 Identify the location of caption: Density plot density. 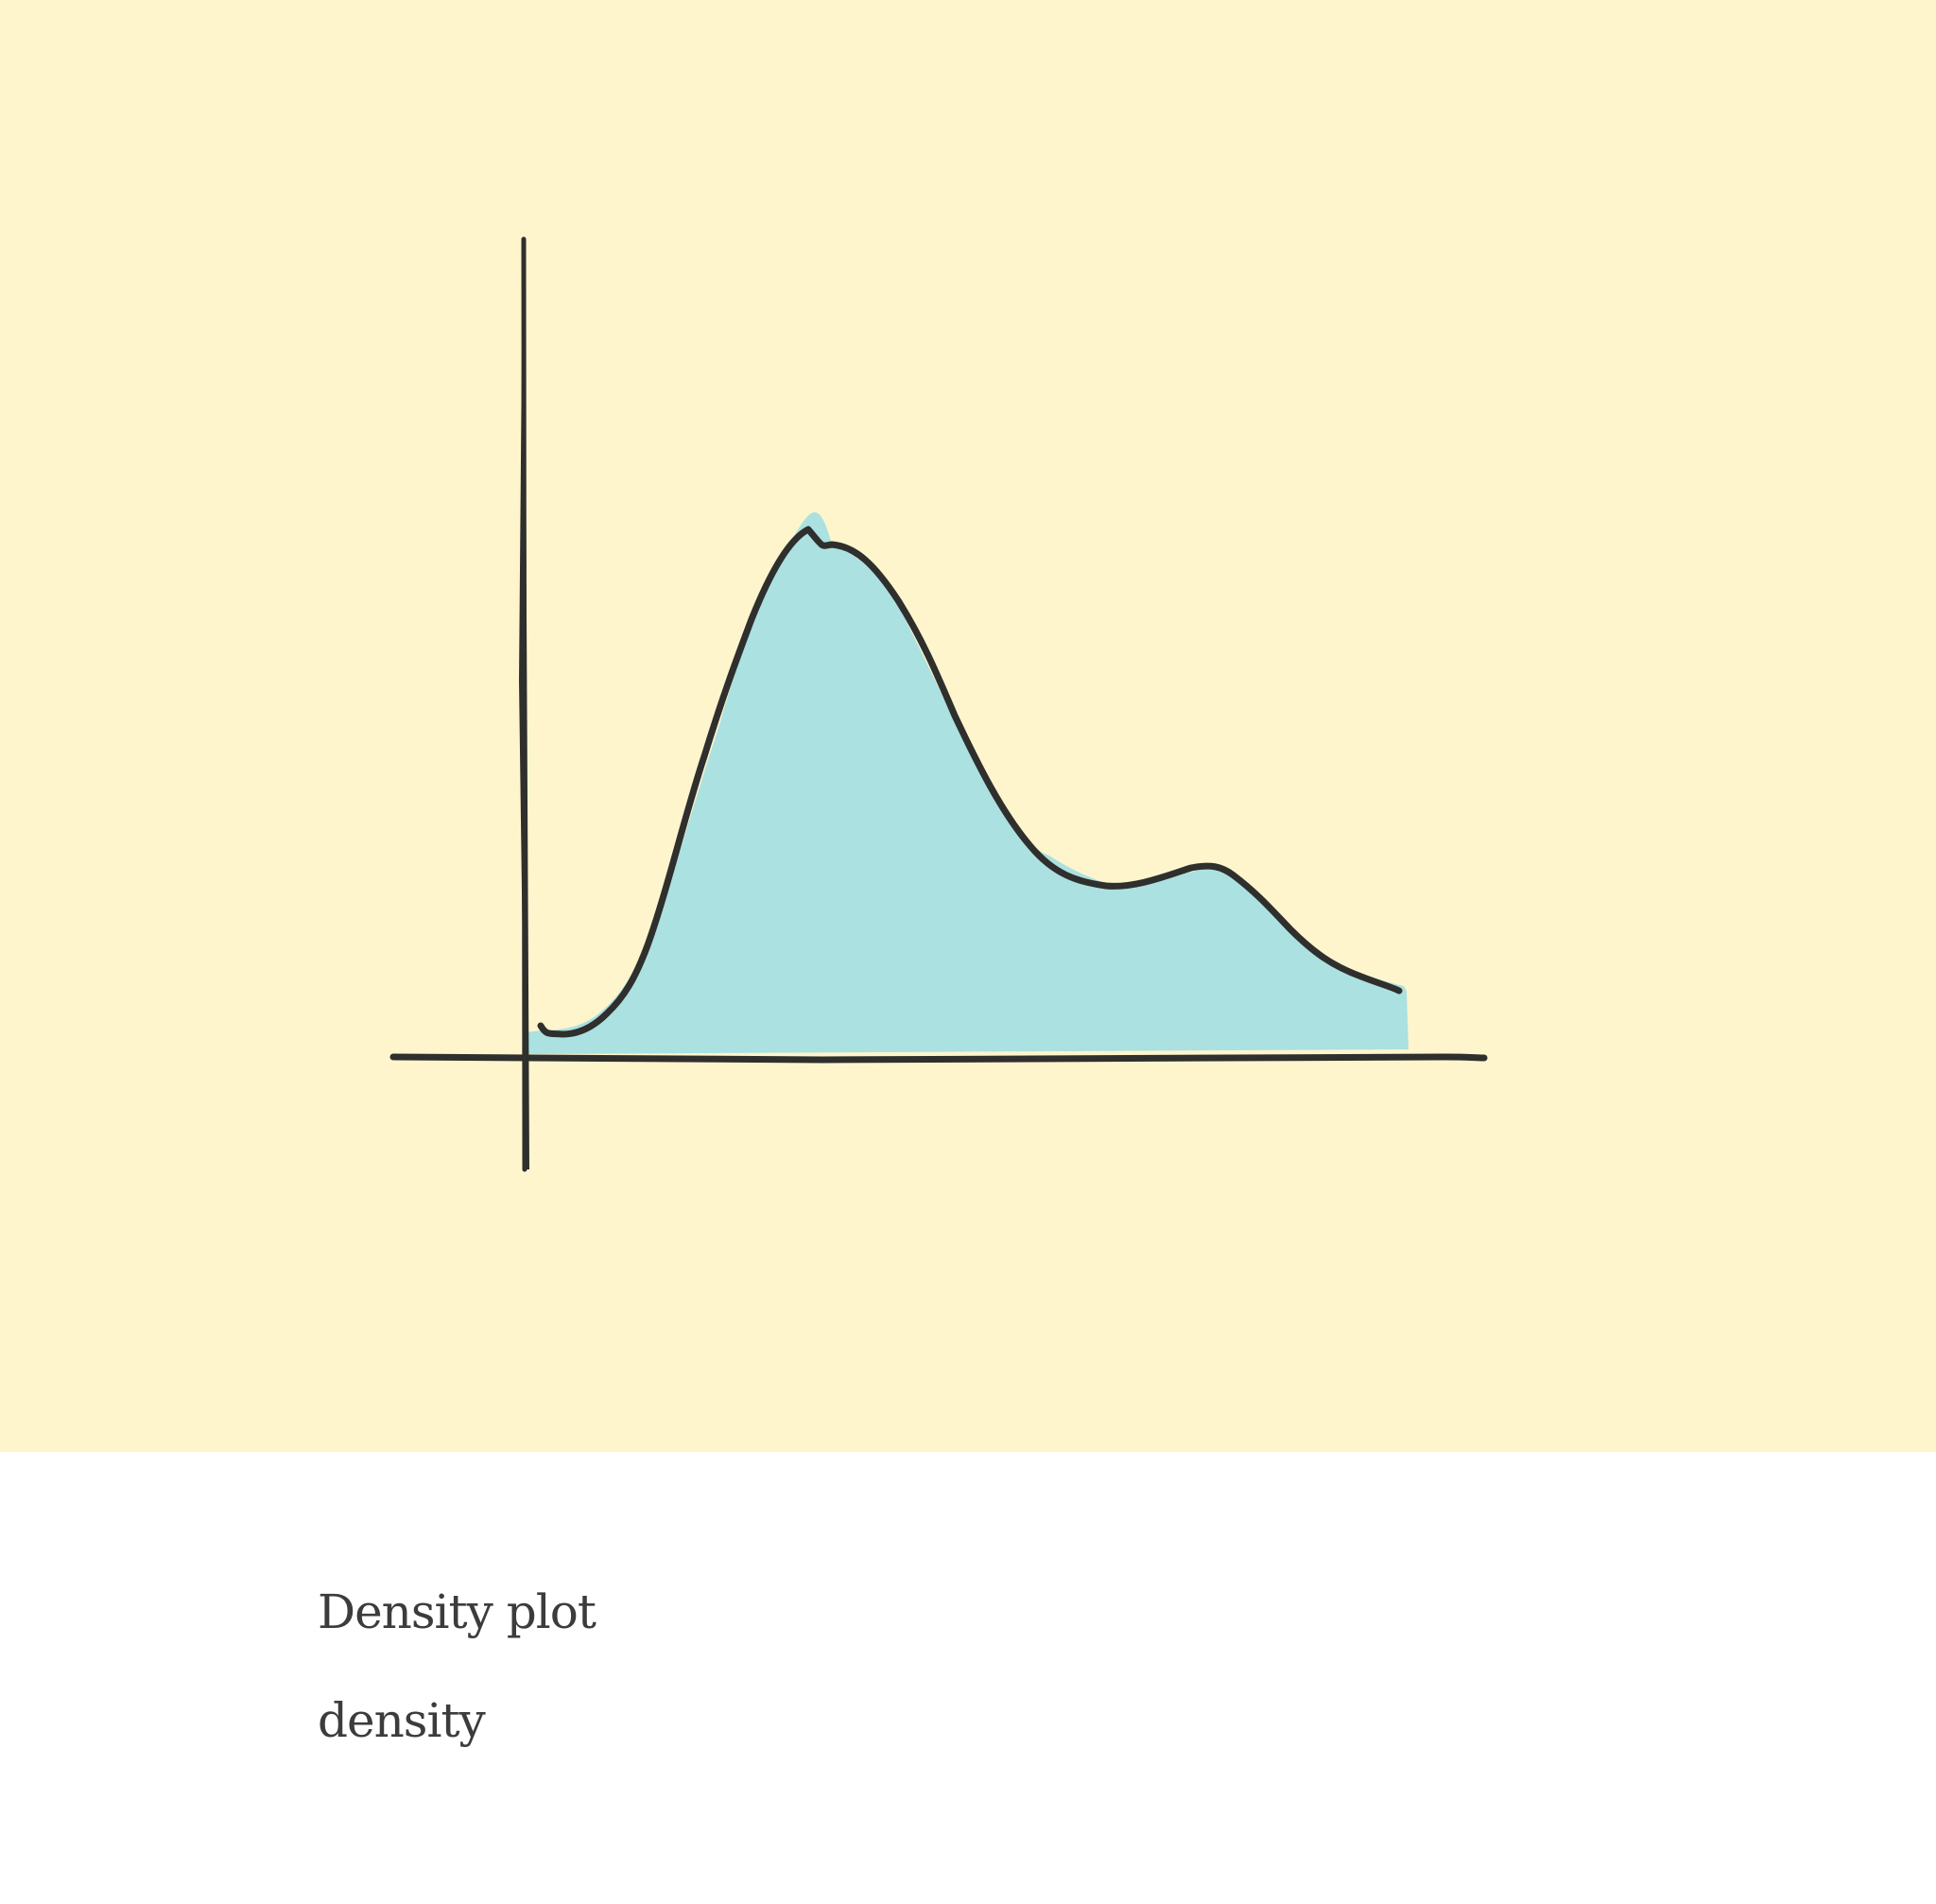
(457, 1666).